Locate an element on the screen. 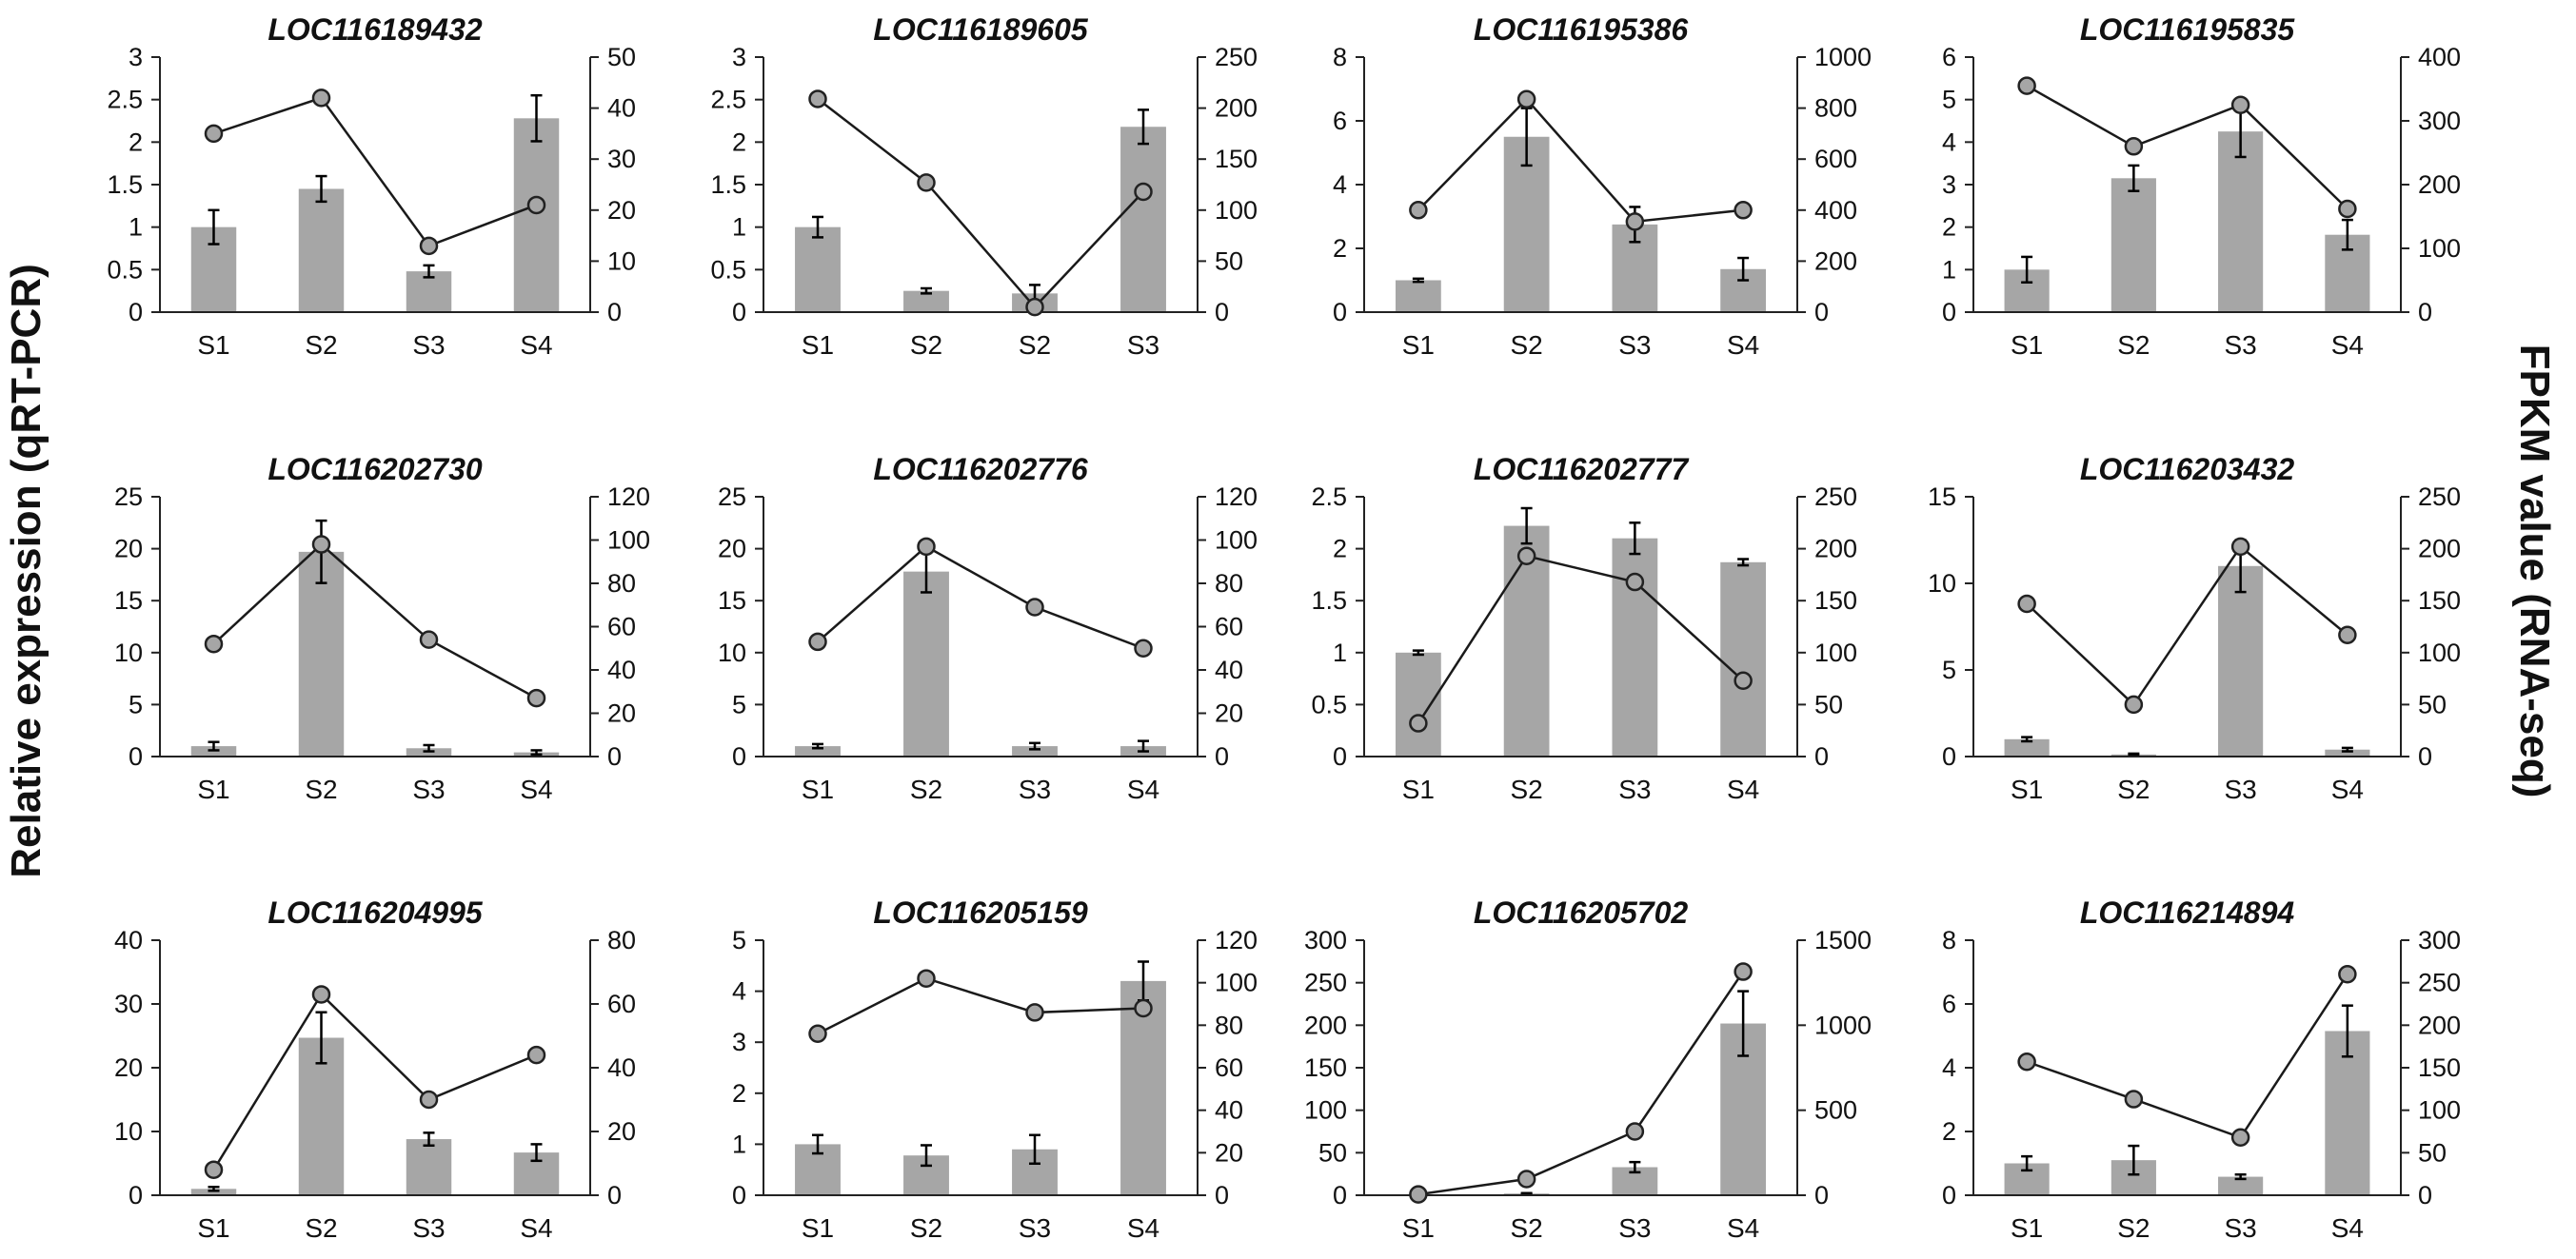  chart-panel: LOC116195835 0 1 2 3 4 5 6 0 100 200 300 400 S1 S2 S3 S4 is located at coordinates (2201, 186).